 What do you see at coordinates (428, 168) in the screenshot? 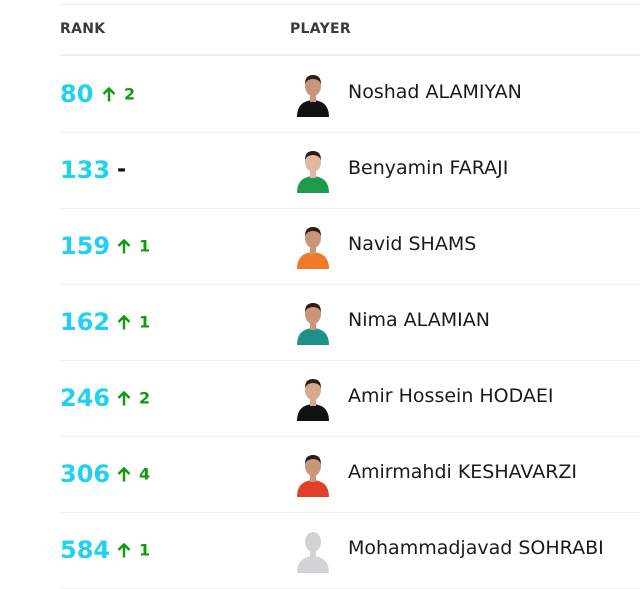
I see `player-name: Benyamin FARAJI` at bounding box center [428, 168].